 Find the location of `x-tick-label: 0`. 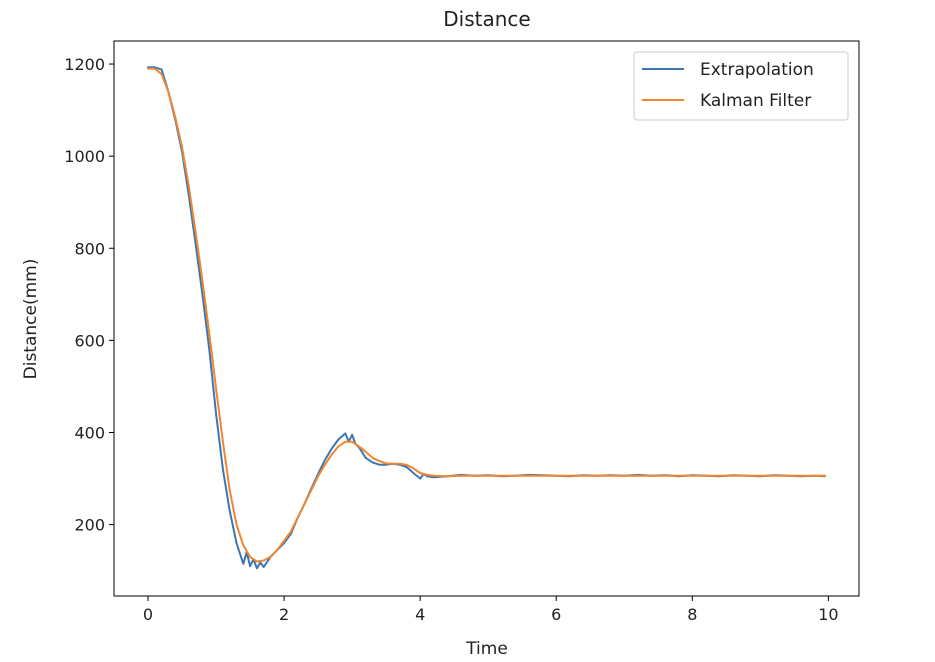

x-tick-label: 0 is located at coordinates (148, 614).